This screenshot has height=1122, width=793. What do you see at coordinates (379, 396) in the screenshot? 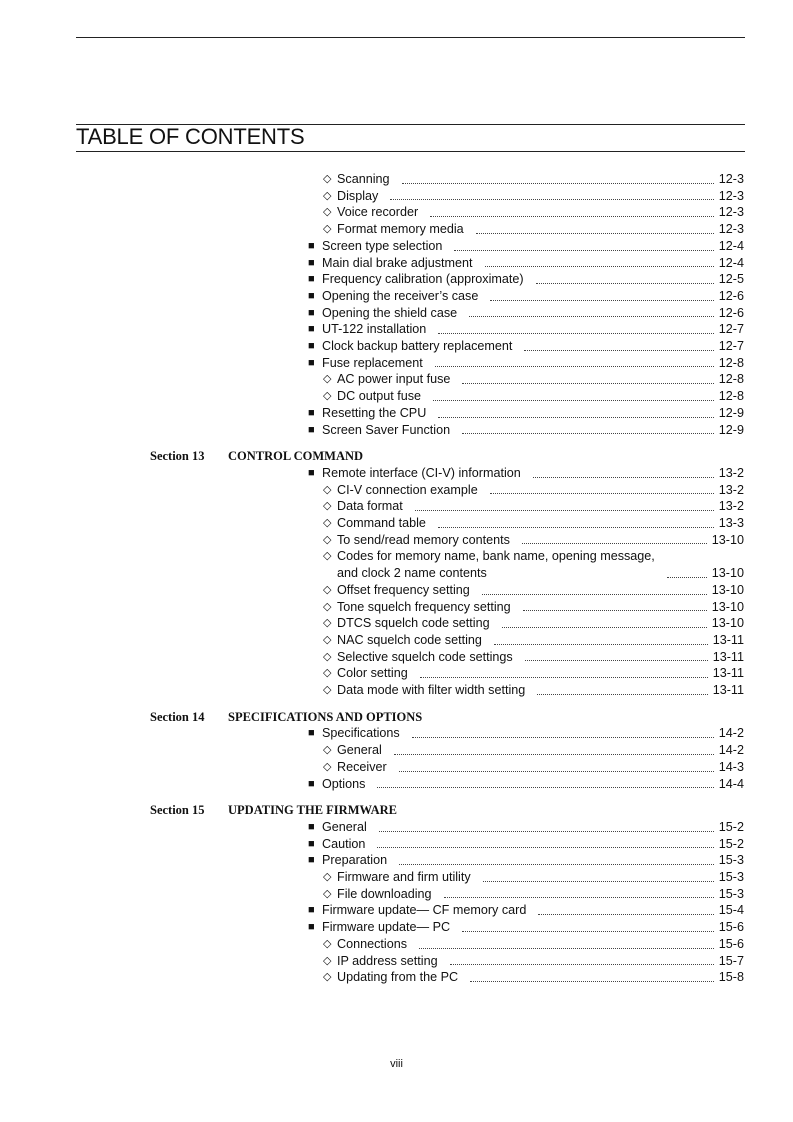
I see `entry-text: DC output fuse` at bounding box center [379, 396].